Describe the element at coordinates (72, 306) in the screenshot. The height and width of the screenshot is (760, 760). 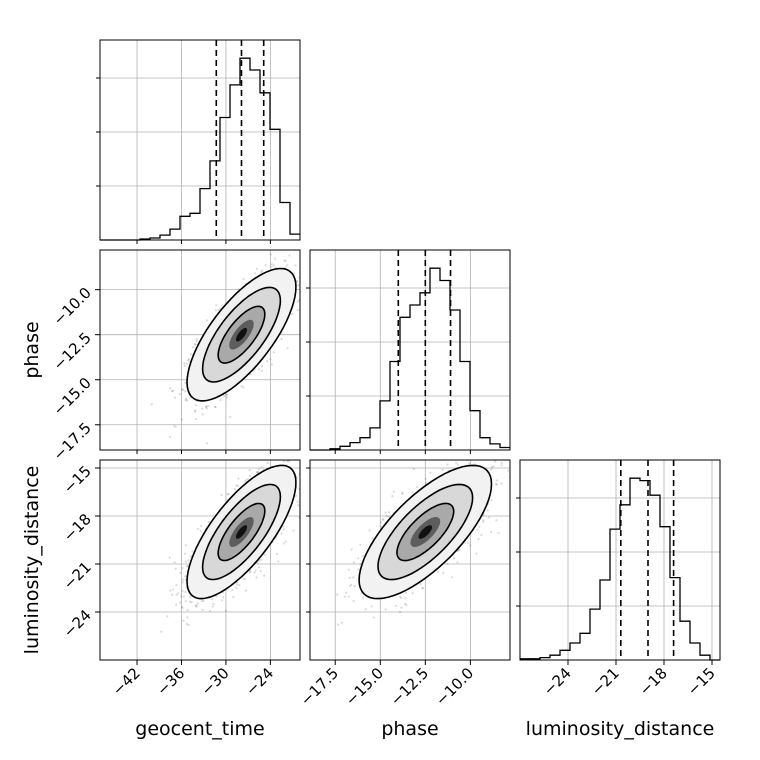
I see `y-tick-label-phase: −10.0` at that location.